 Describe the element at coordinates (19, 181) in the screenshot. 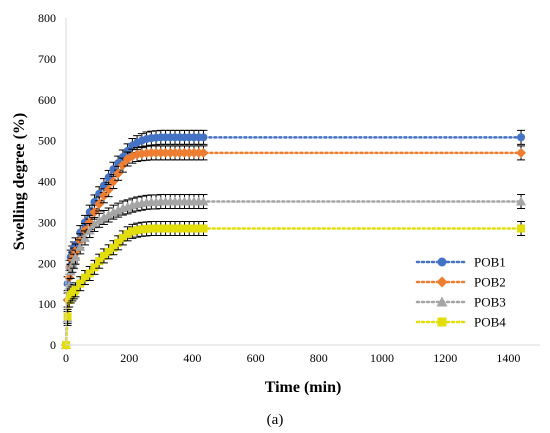

I see `y-axis-title: Swelling degree (%)` at that location.